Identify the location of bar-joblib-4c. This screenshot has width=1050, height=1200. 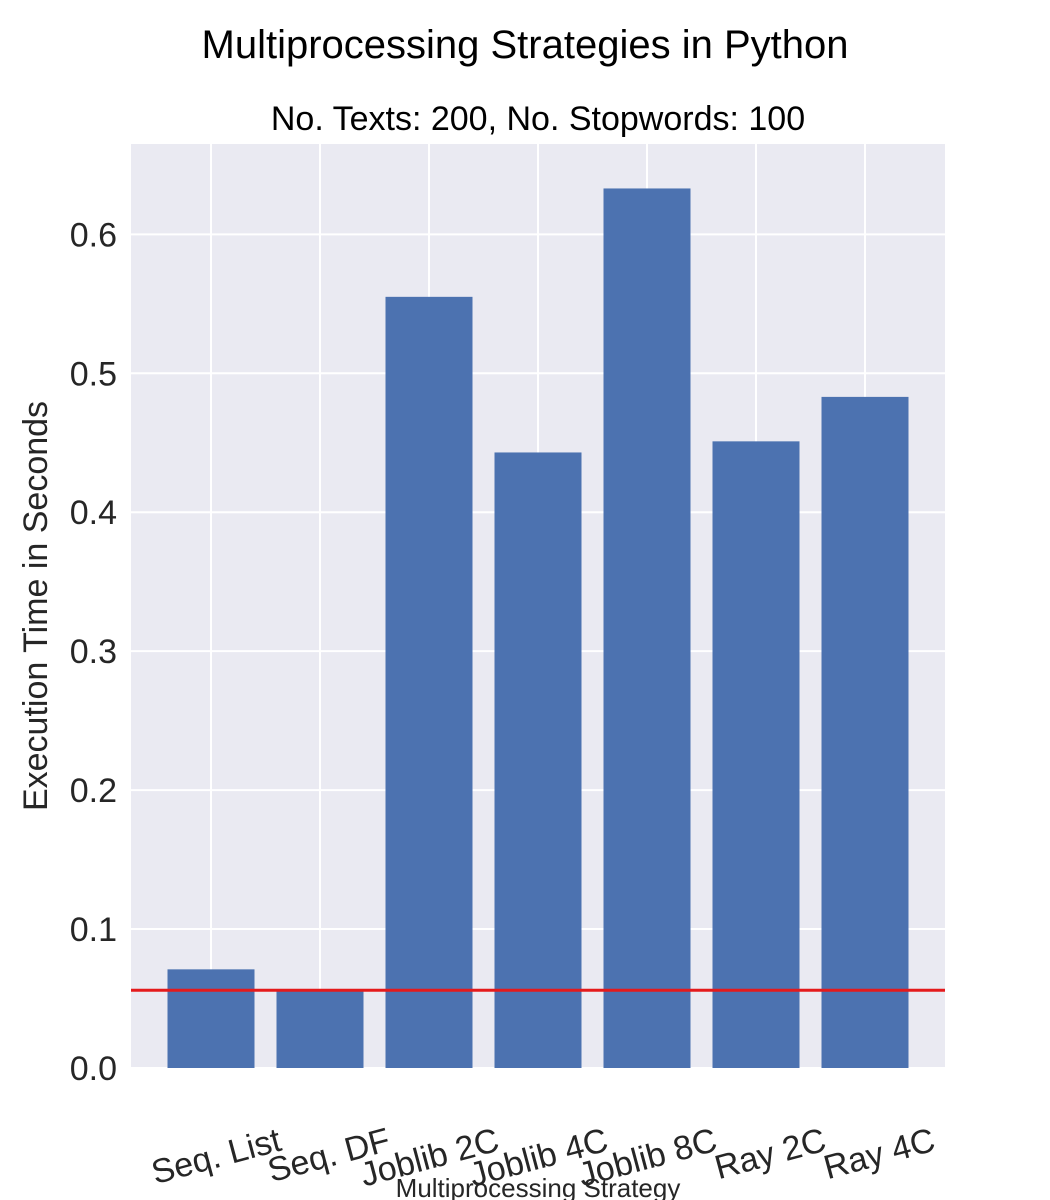
(538, 760).